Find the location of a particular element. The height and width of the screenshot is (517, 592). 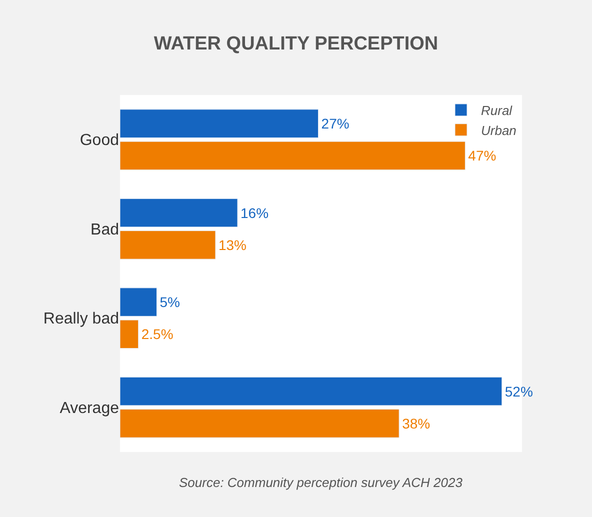

source-note: Source: Community perception survey ACH 2023 is located at coordinates (321, 482).